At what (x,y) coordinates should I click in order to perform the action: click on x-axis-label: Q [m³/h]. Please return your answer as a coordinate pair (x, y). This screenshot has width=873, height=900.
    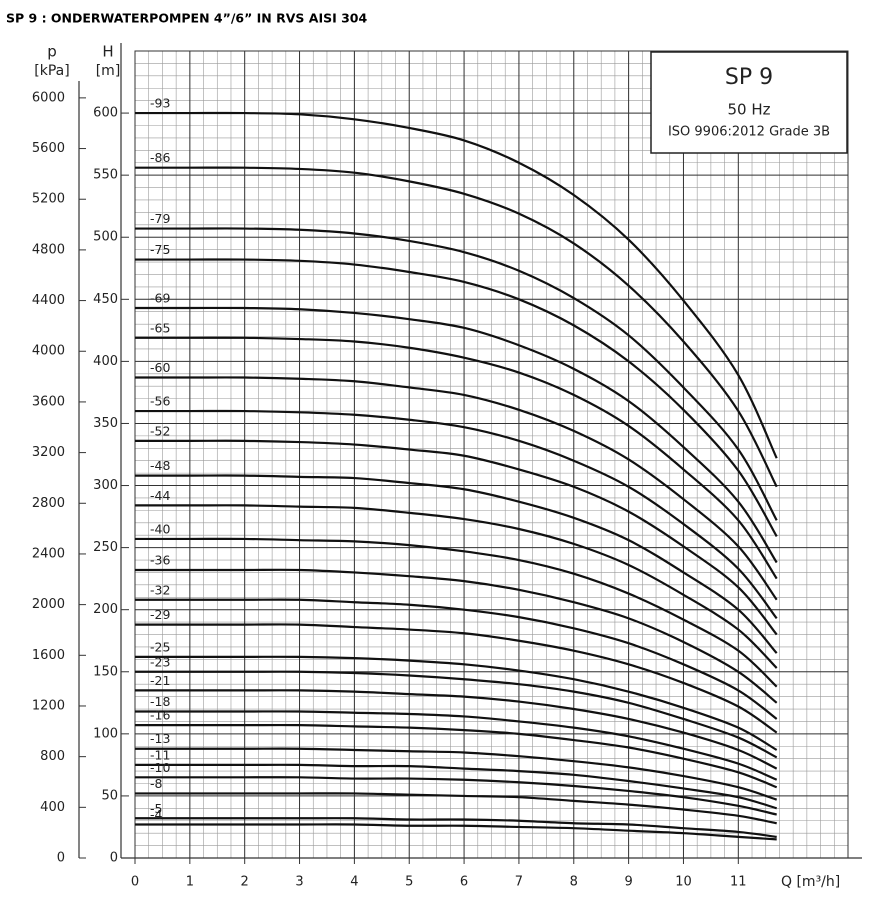
    Looking at the image, I should click on (810, 882).